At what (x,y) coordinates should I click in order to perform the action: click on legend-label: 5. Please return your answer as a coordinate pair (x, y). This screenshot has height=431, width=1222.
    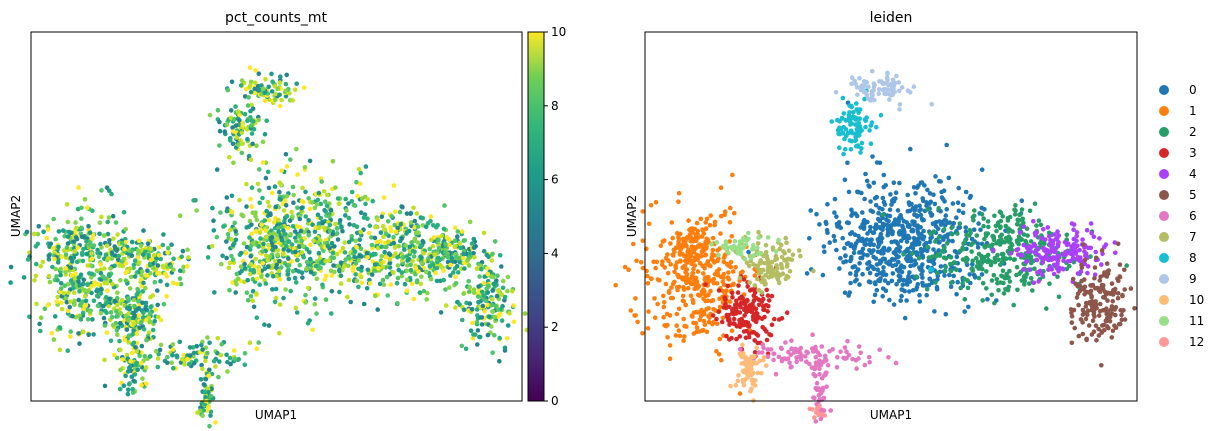
    Looking at the image, I should click on (1193, 195).